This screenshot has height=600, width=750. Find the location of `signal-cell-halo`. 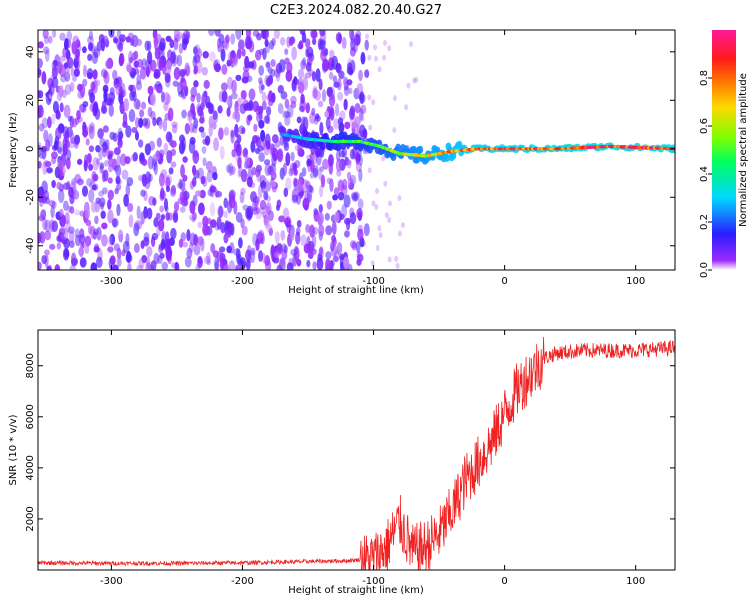

signal-cell-halo is located at coordinates (446, 157).